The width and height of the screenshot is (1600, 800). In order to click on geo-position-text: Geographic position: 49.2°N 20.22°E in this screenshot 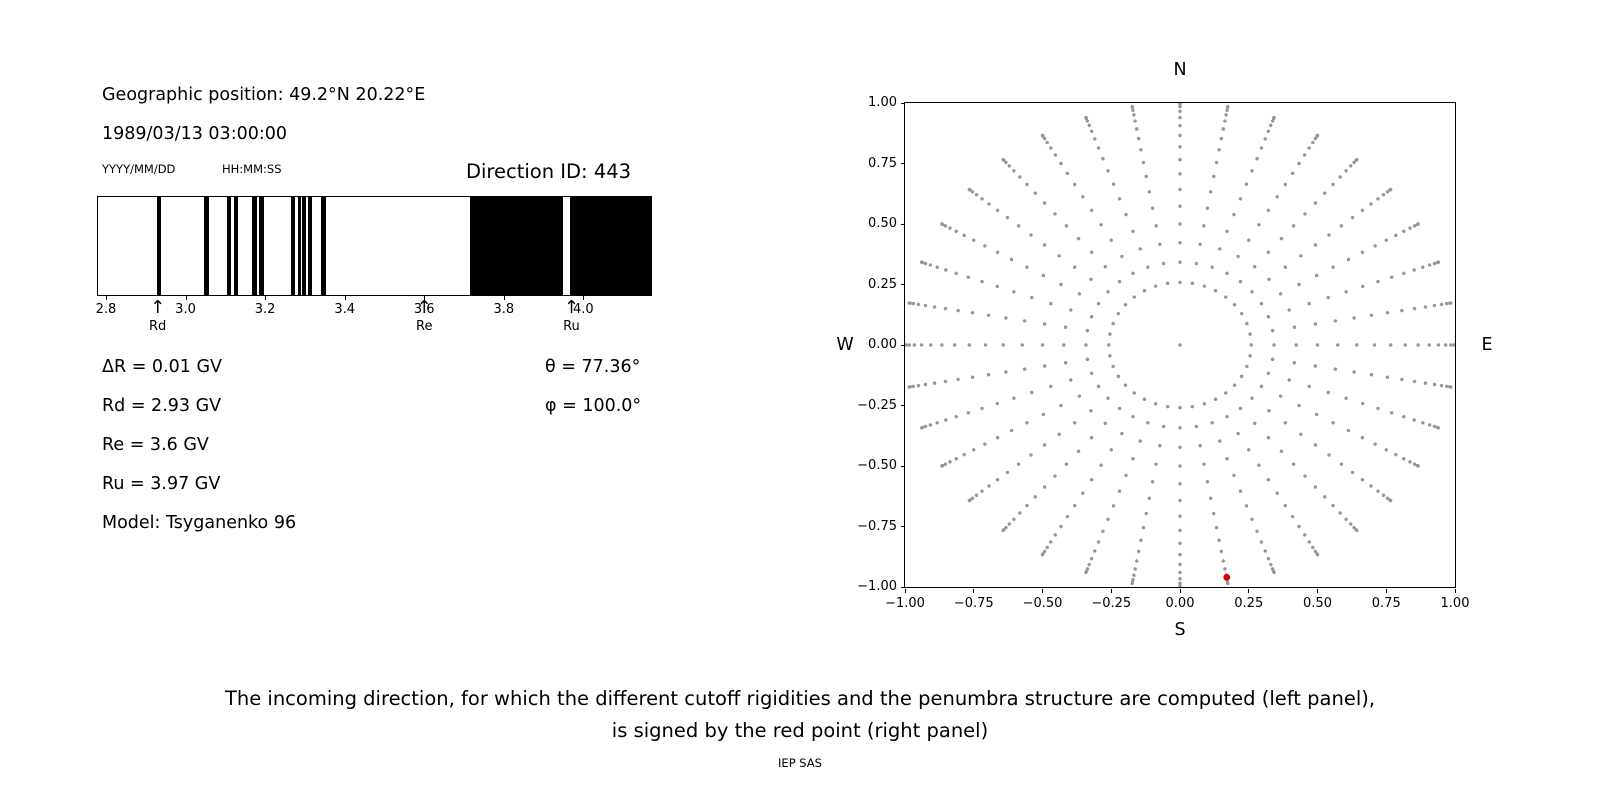, I will do `click(264, 95)`.